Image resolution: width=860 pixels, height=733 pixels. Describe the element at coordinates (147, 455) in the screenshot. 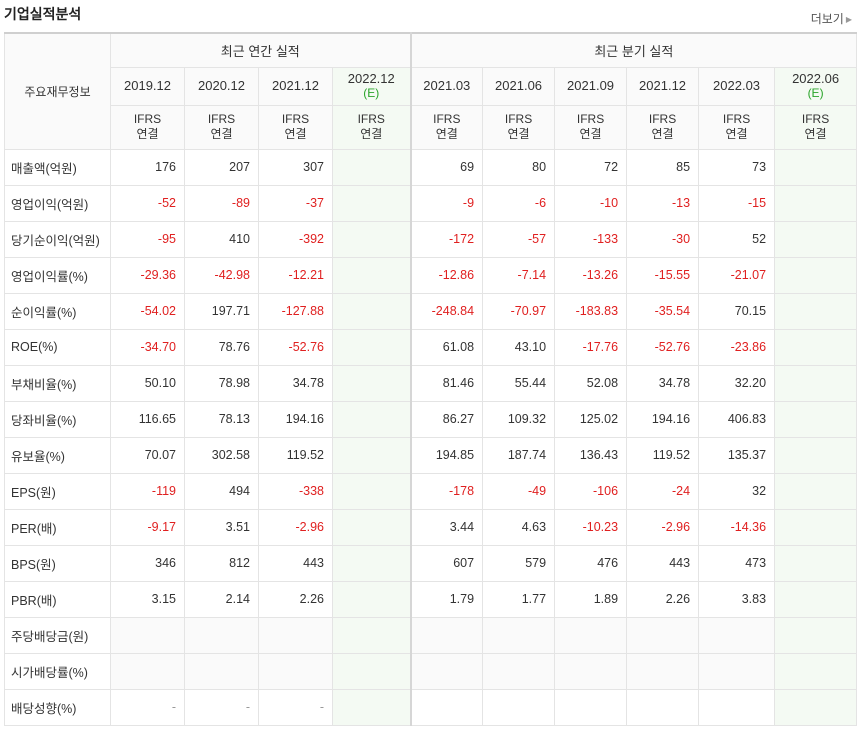

I see `metric-value: 70.07` at that location.